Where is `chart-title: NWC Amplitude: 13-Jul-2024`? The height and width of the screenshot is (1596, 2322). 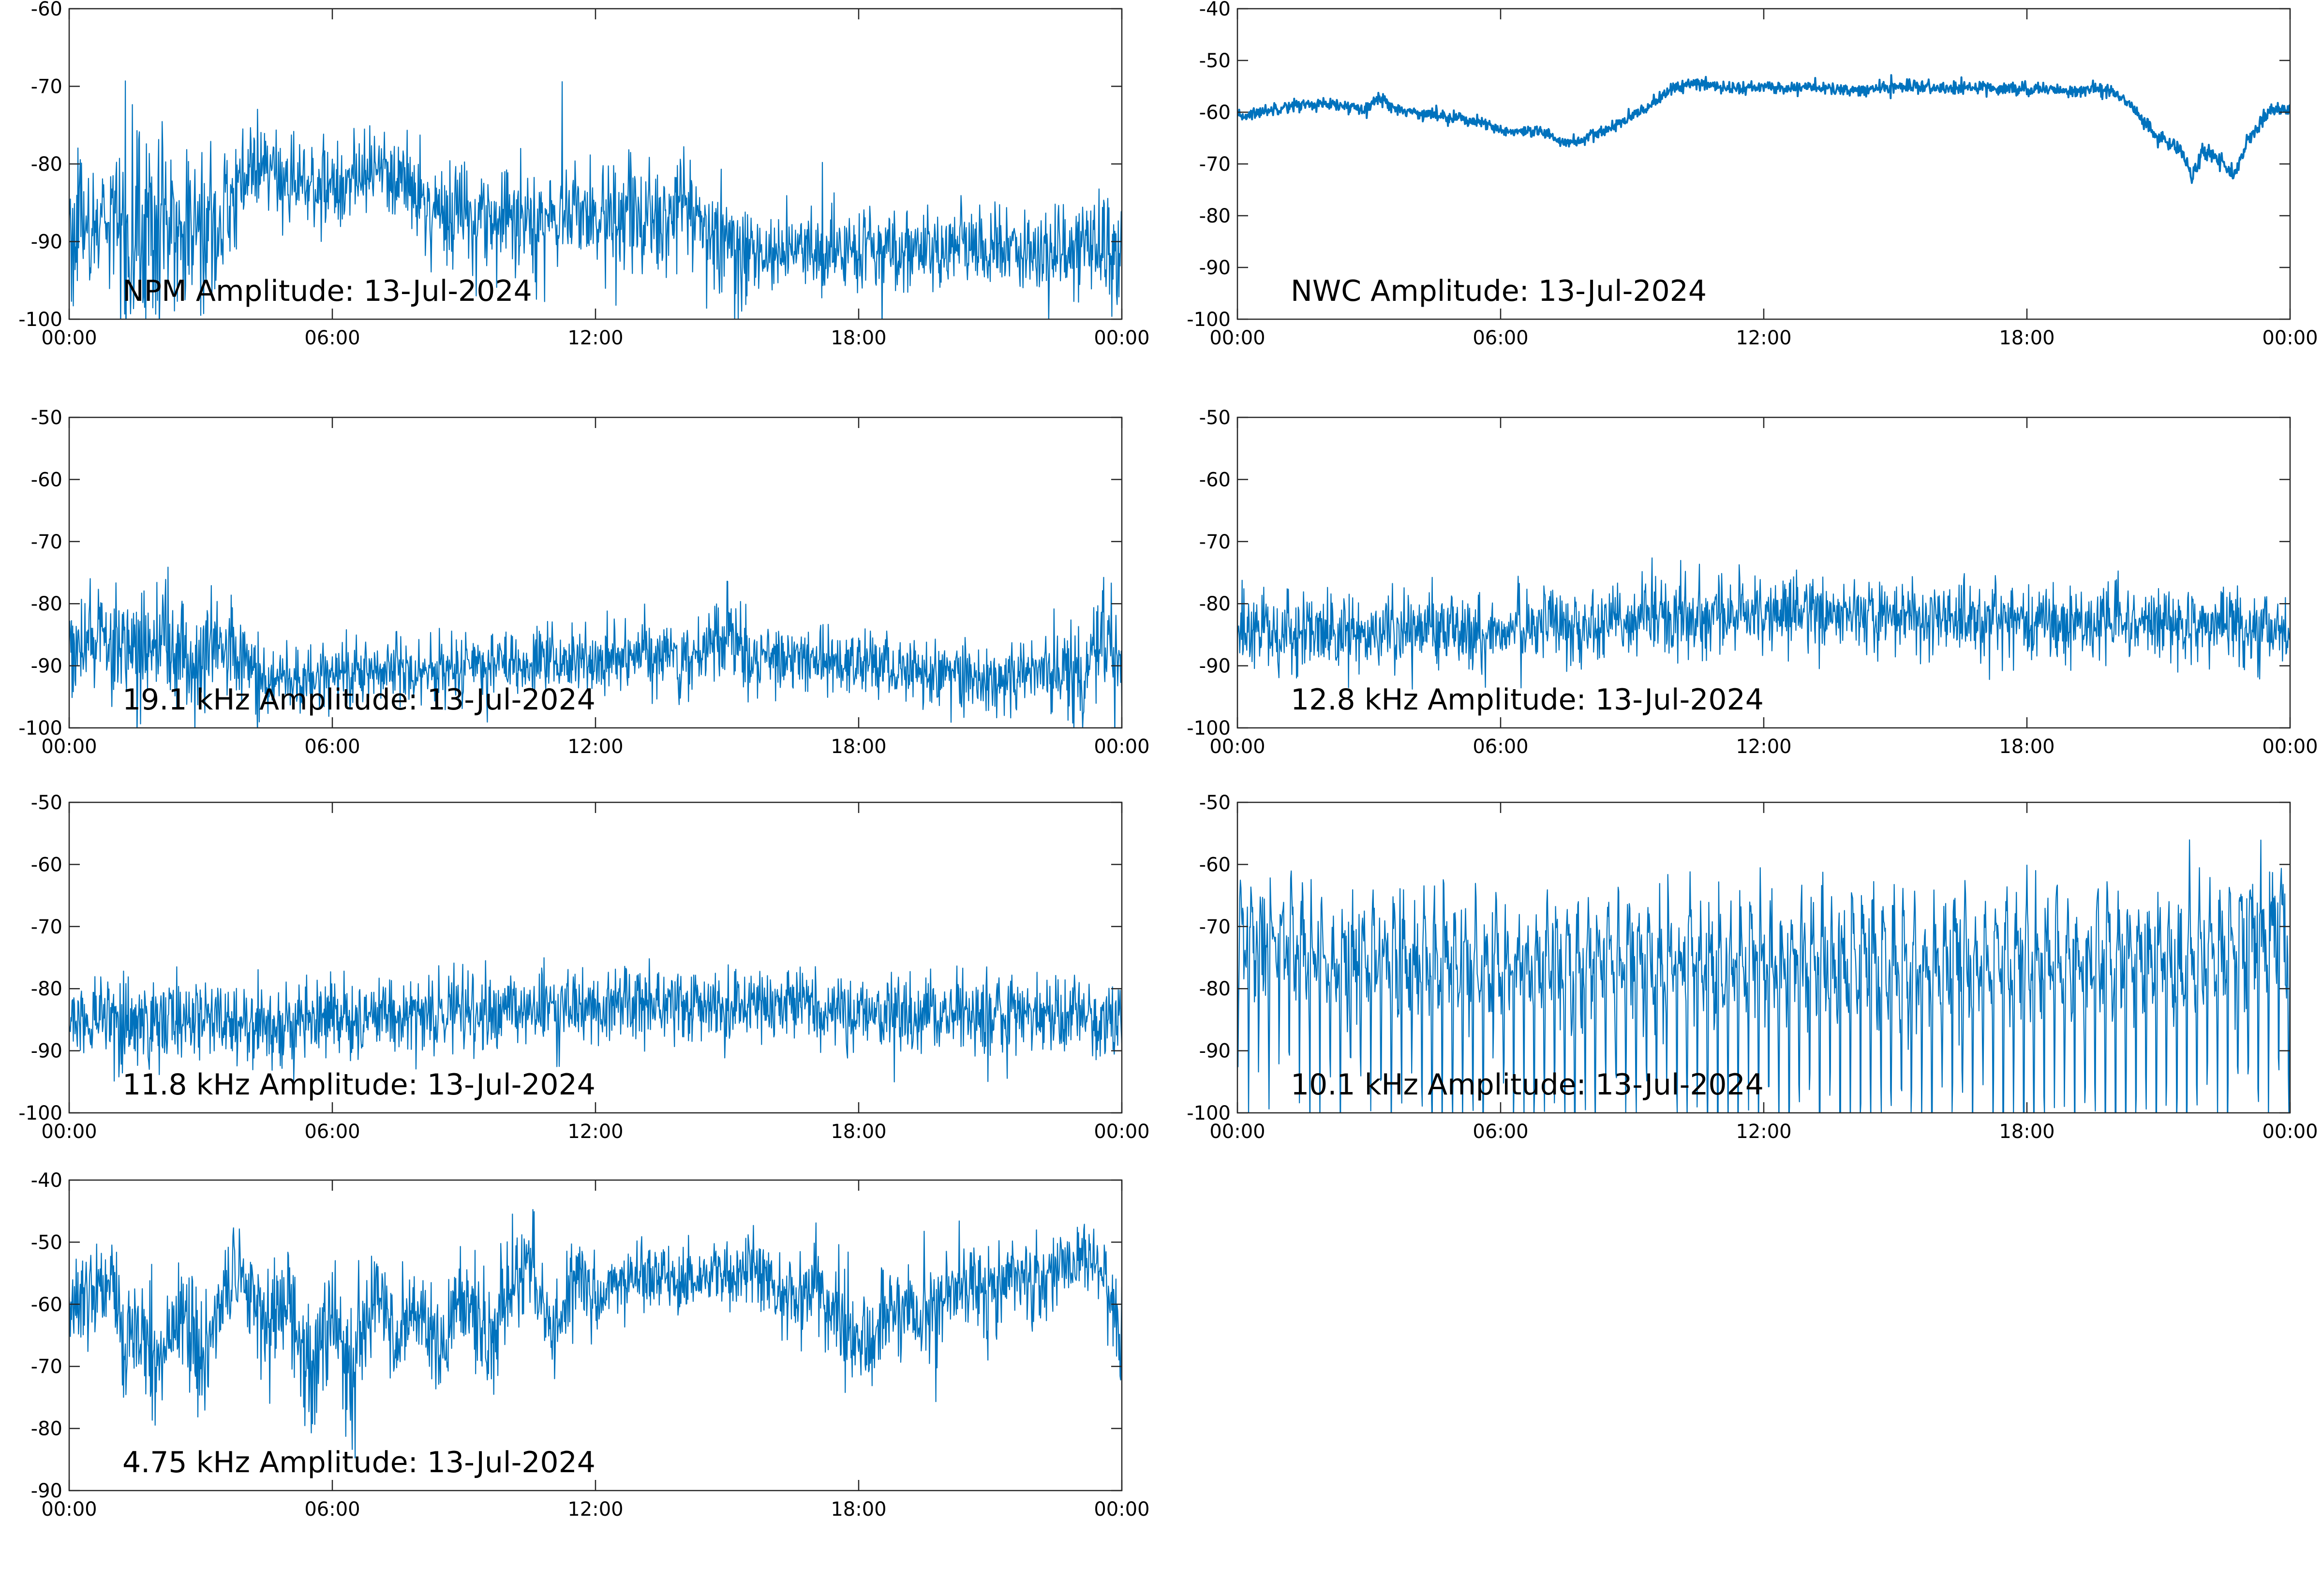 chart-title: NWC Amplitude: 13-Jul-2024 is located at coordinates (1499, 291).